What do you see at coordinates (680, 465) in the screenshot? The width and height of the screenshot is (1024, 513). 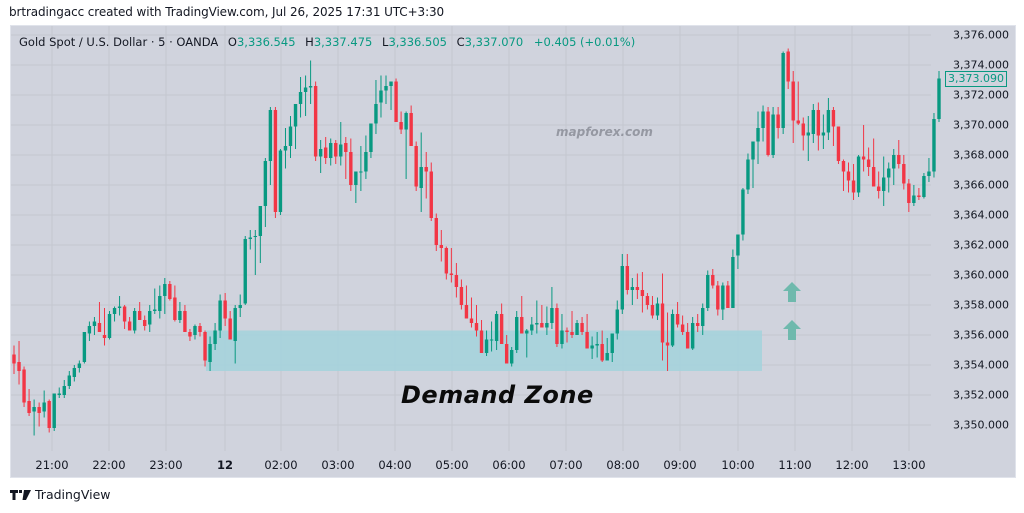 I see `time-tick-label: 09:00` at bounding box center [680, 465].